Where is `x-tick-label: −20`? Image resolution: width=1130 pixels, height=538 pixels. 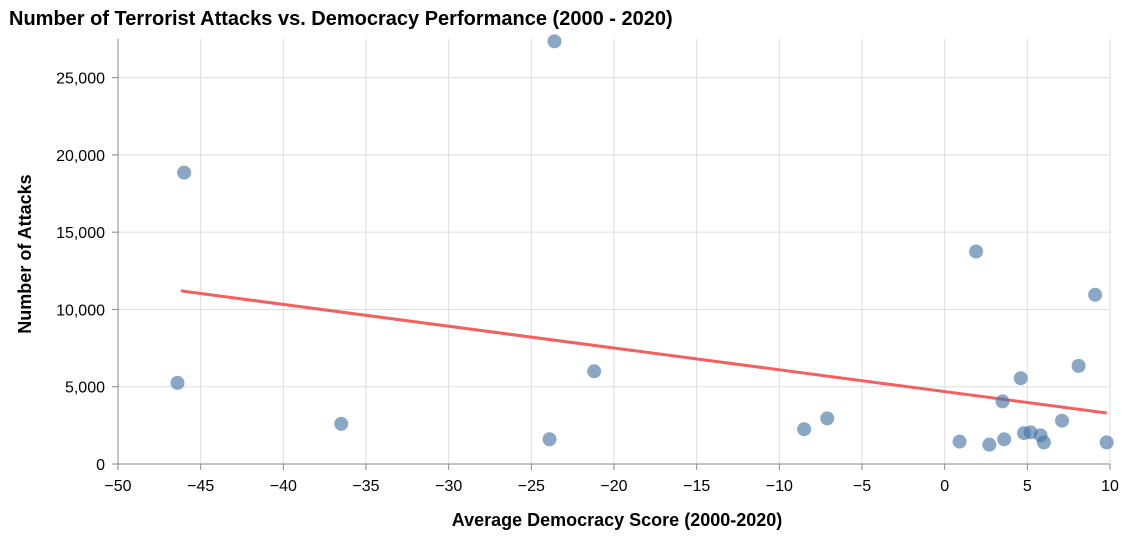
x-tick-label: −20 is located at coordinates (613, 486).